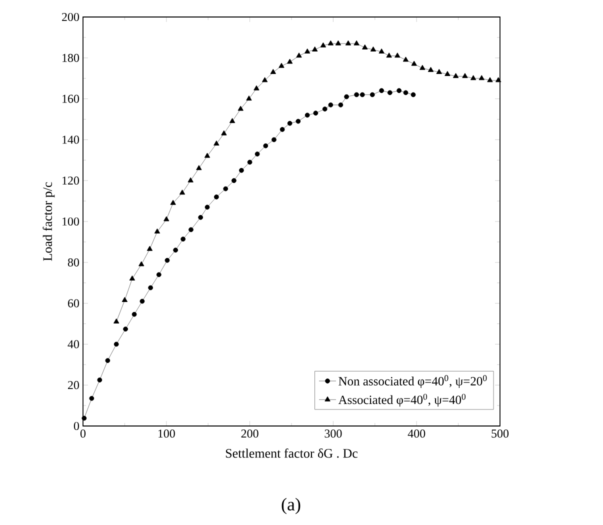  I want to click on y-tick-label: 20, so click(74, 385).